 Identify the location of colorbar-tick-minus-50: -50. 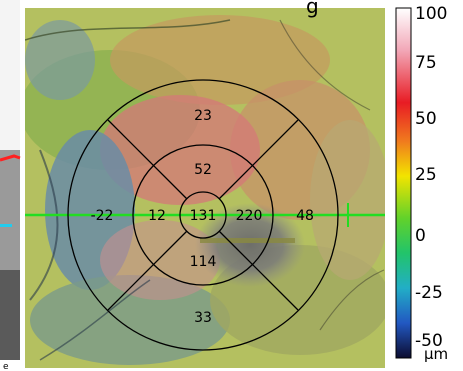
(429, 341).